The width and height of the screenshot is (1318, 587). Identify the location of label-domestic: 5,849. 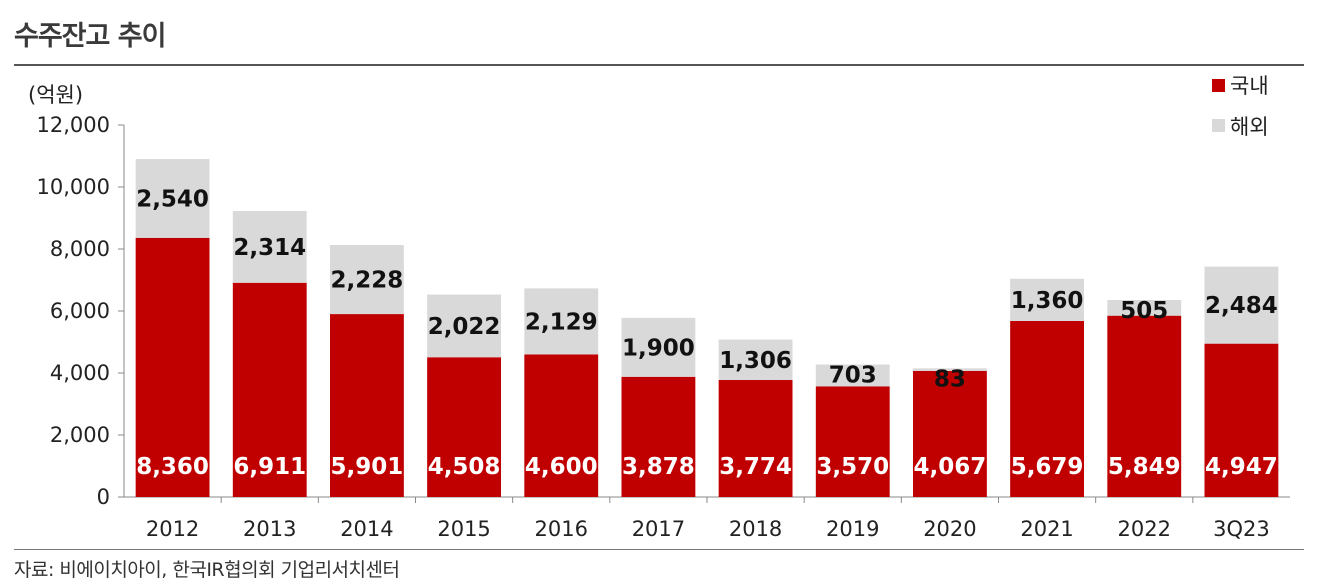
(1144, 467).